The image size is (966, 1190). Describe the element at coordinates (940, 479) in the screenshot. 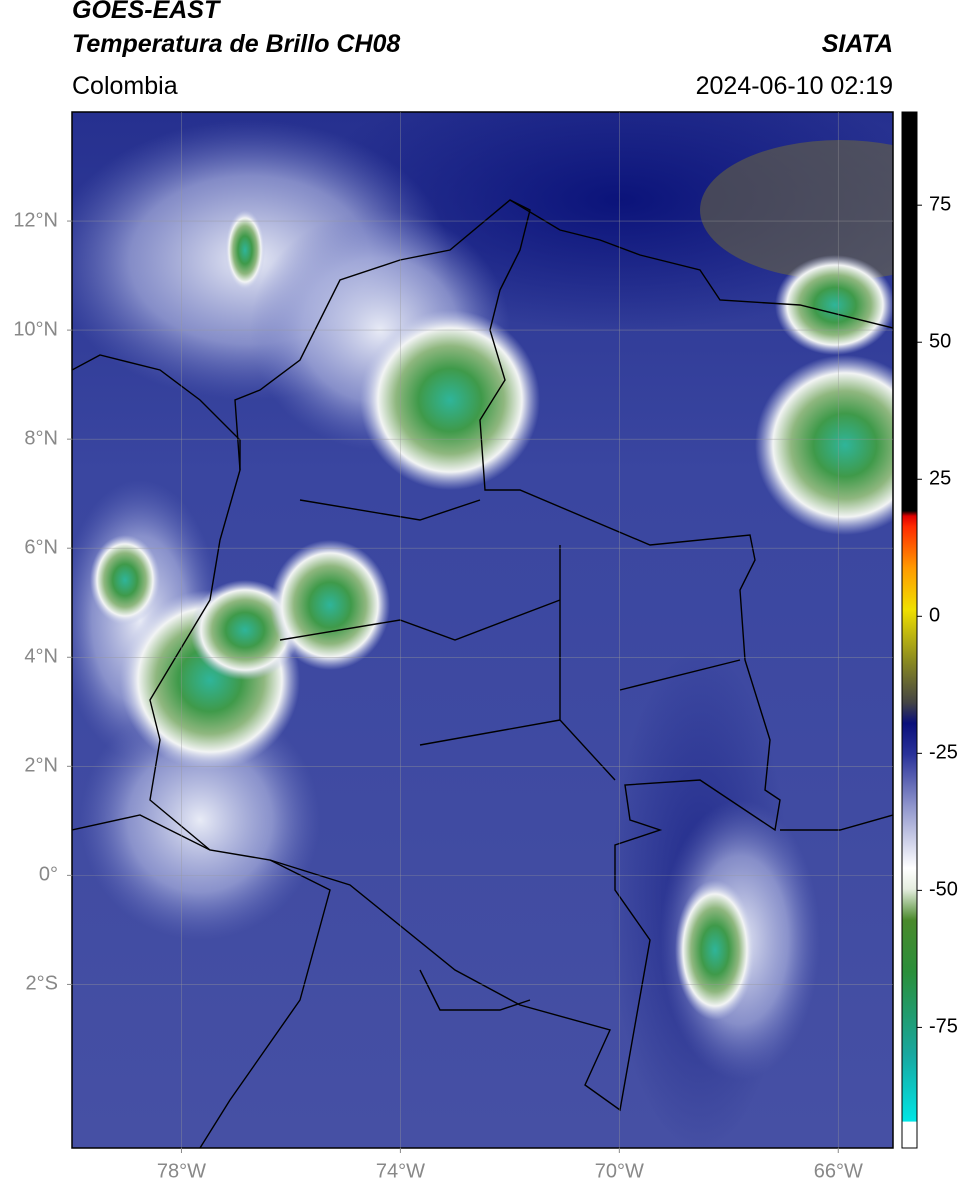

I see `colorbar-tick-label: 25` at that location.